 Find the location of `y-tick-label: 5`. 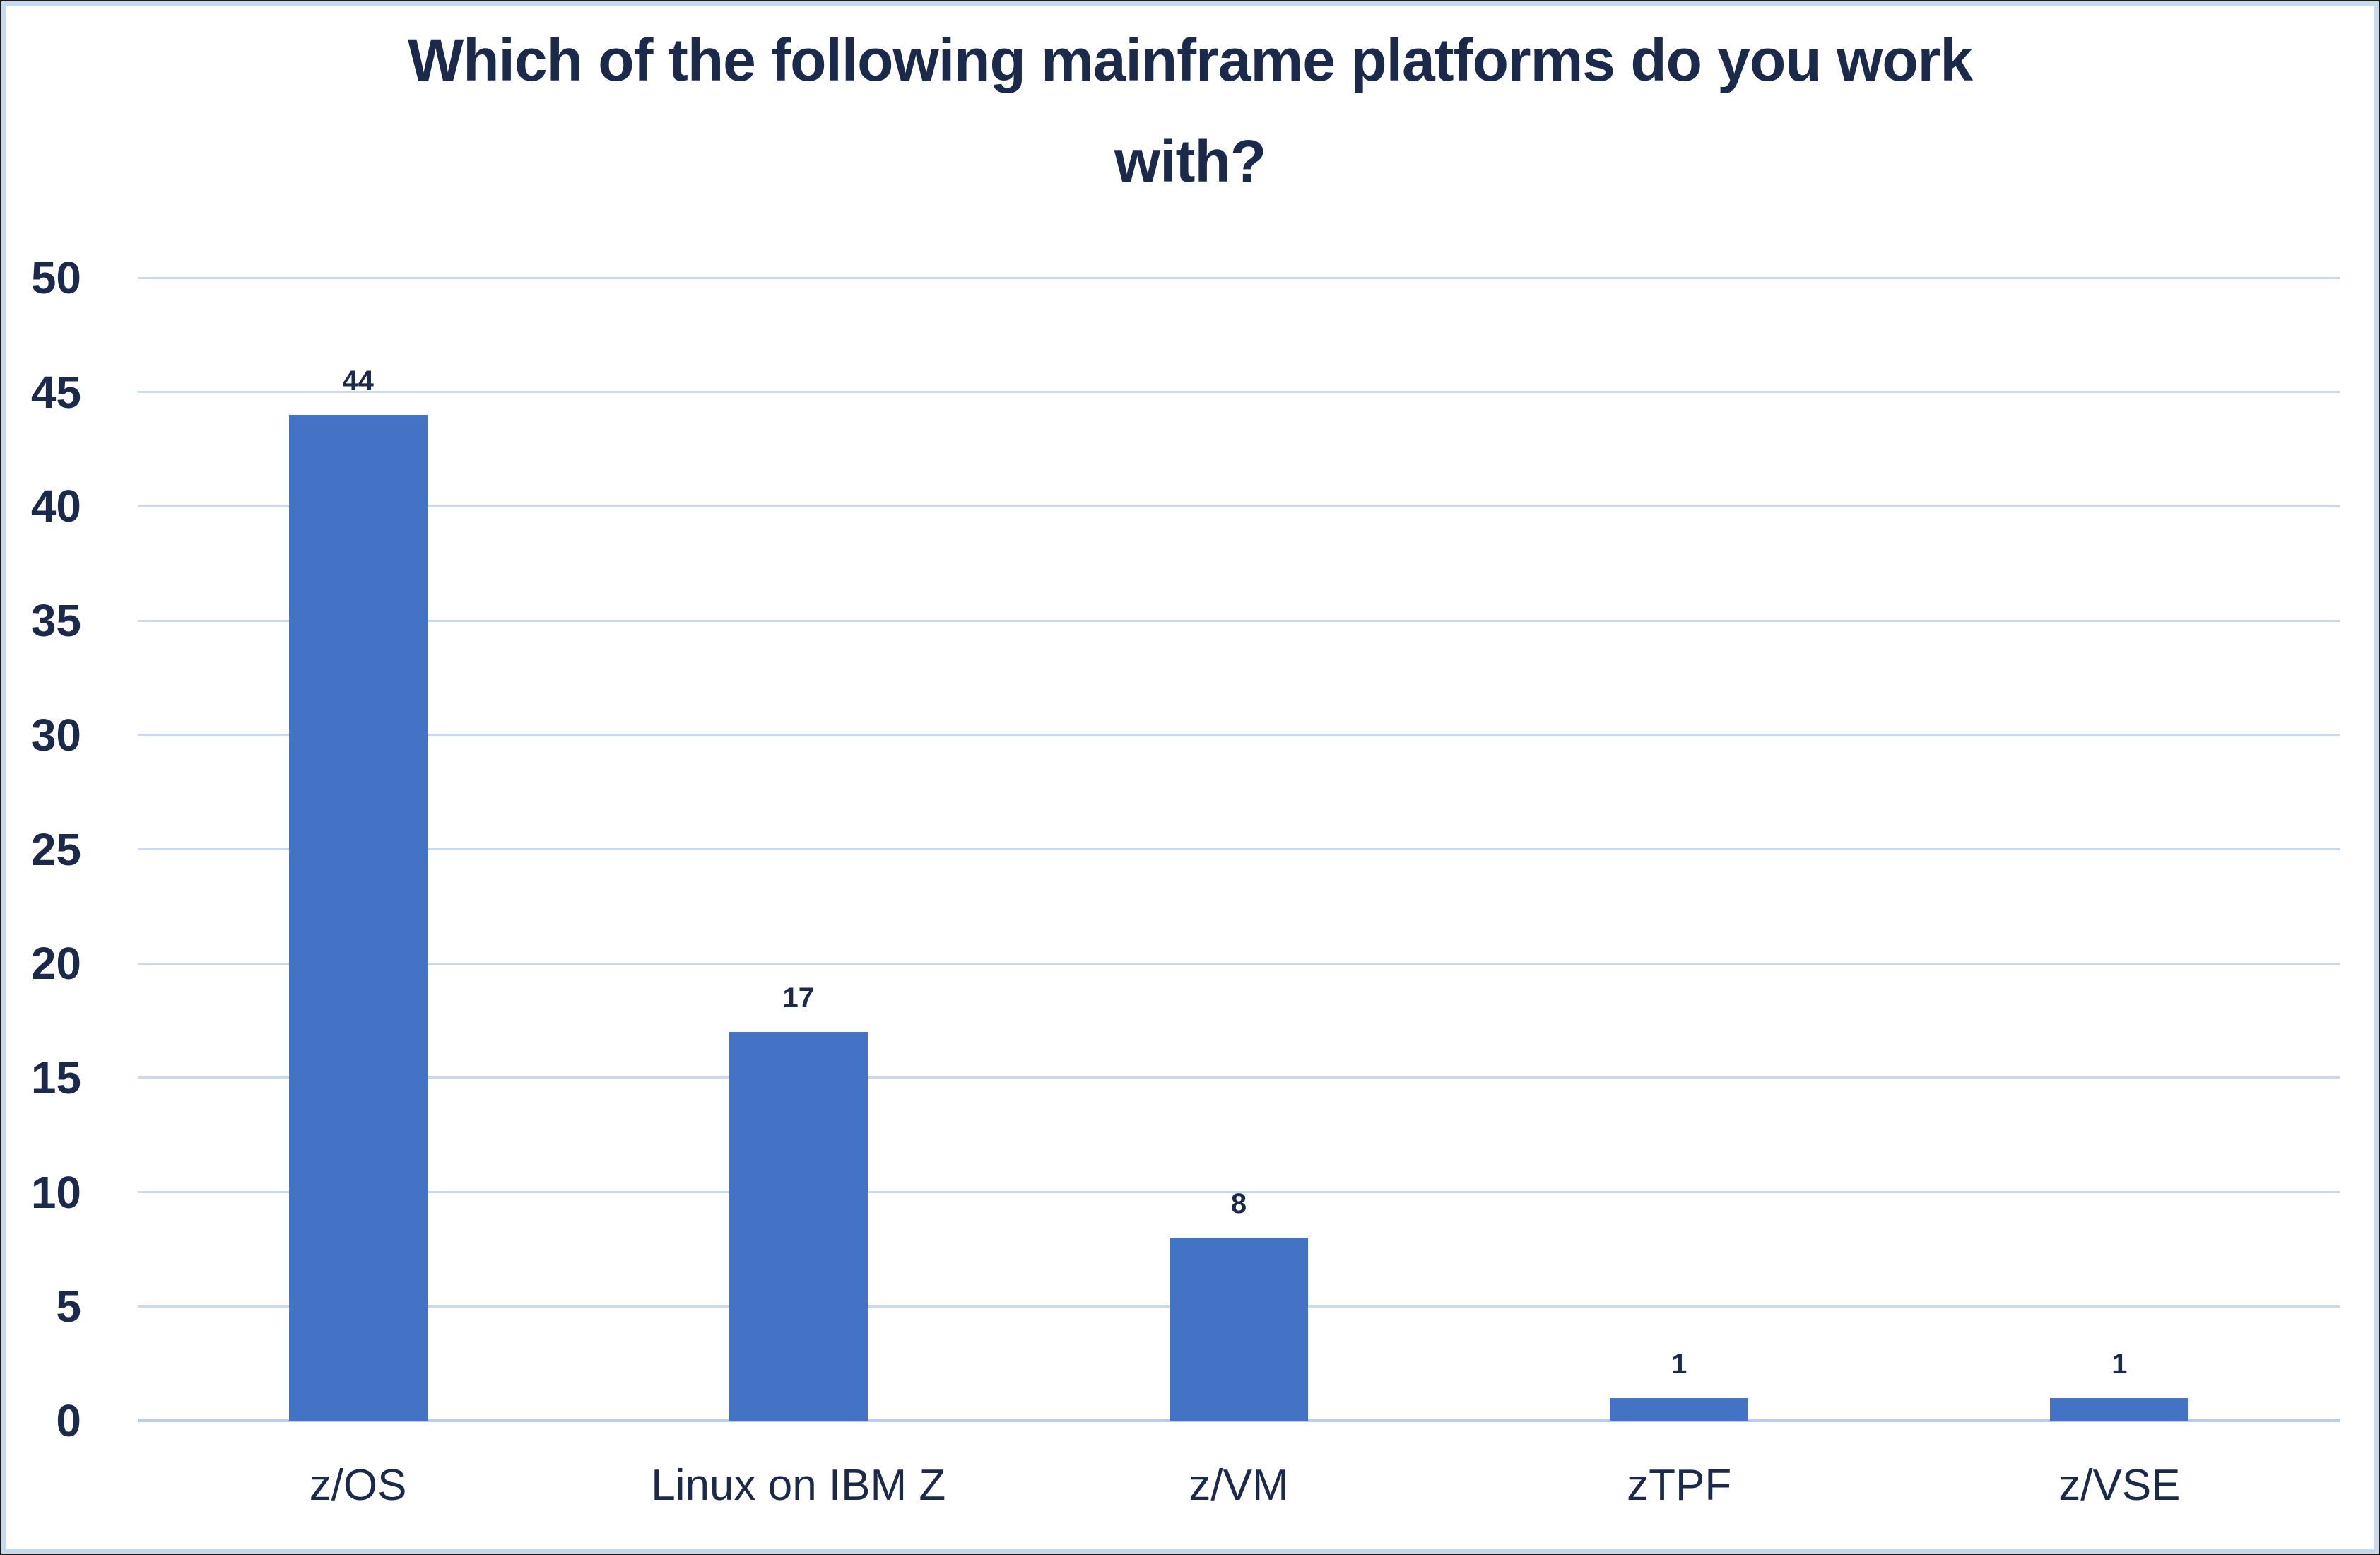

y-tick-label: 5 is located at coordinates (69, 1306).